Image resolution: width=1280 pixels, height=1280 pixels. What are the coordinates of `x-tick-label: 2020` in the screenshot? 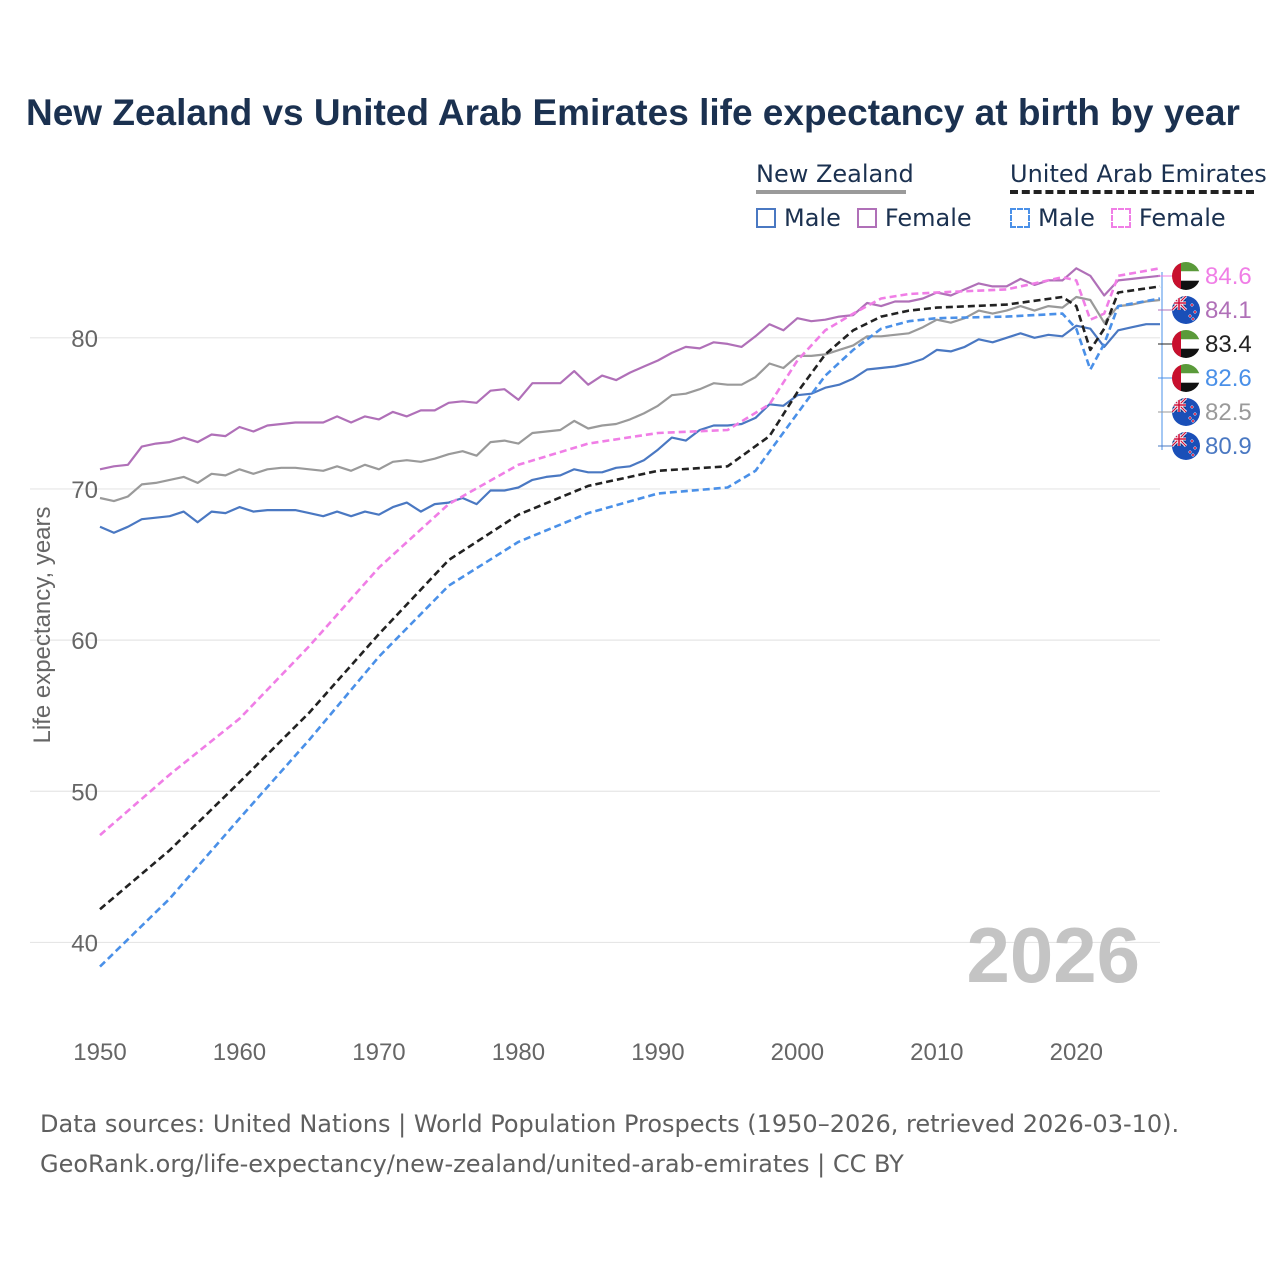 It's located at (1076, 1052).